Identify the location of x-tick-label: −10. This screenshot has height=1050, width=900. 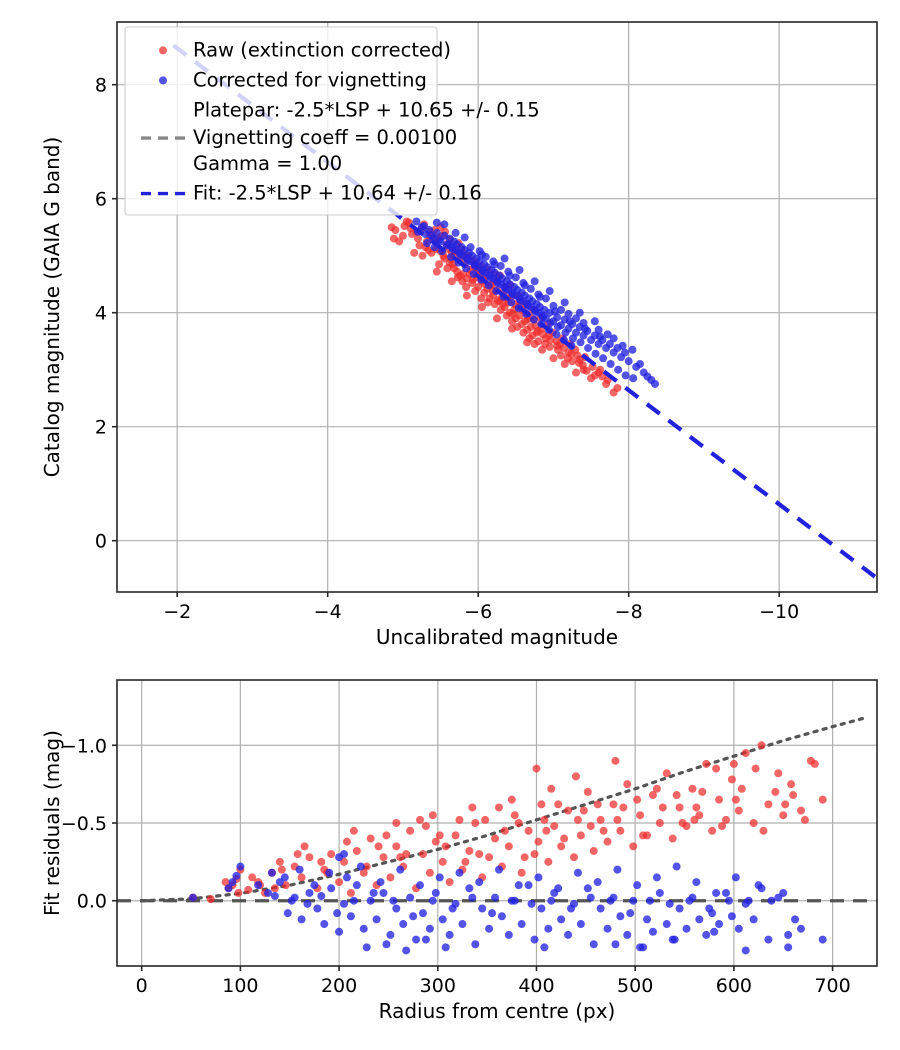
(779, 612).